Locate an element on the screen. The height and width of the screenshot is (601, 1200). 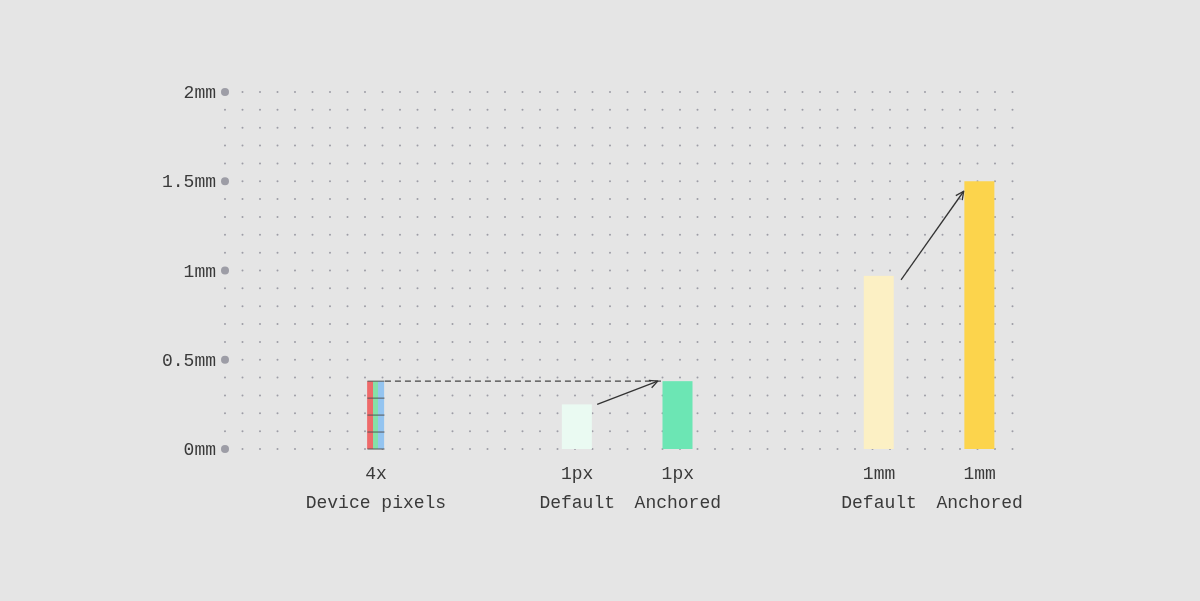
y-tick-label: 1mm is located at coordinates (199, 271).